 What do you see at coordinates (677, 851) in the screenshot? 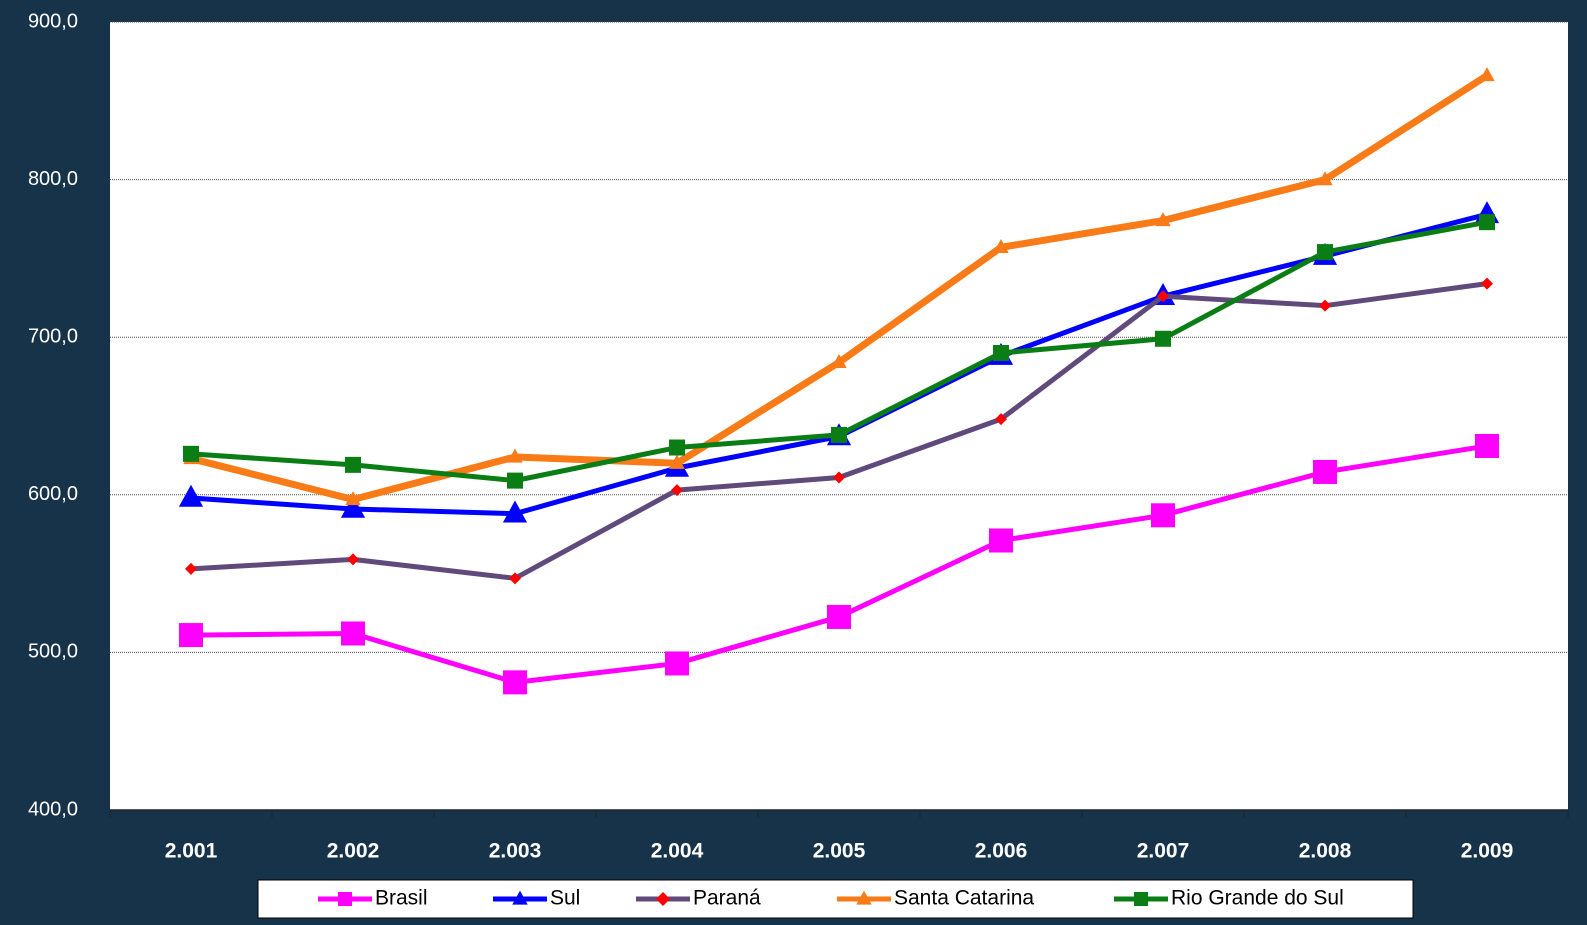
I see `x-tick-label: 2.004` at bounding box center [677, 851].